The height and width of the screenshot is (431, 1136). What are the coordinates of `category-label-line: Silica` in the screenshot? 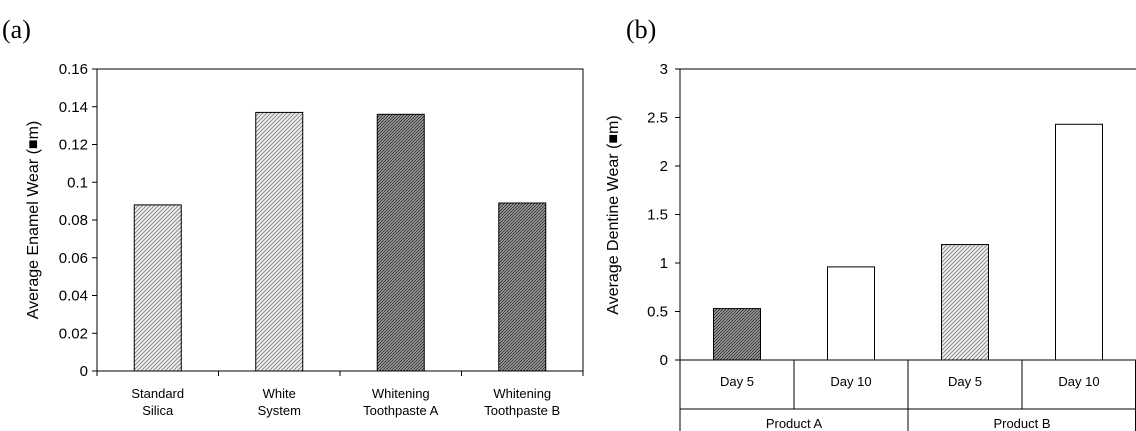 It's located at (158, 410).